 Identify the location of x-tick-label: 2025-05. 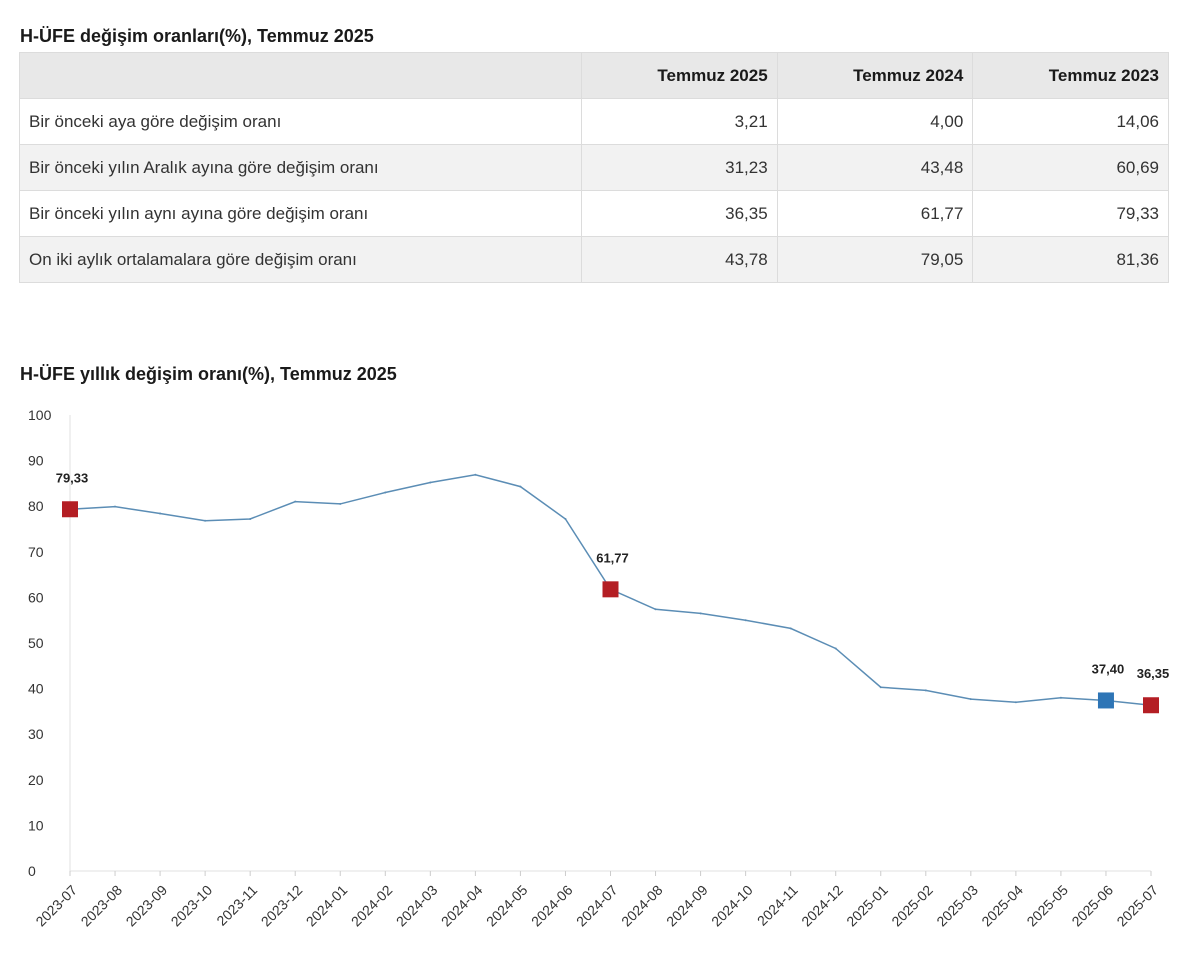
(1047, 906).